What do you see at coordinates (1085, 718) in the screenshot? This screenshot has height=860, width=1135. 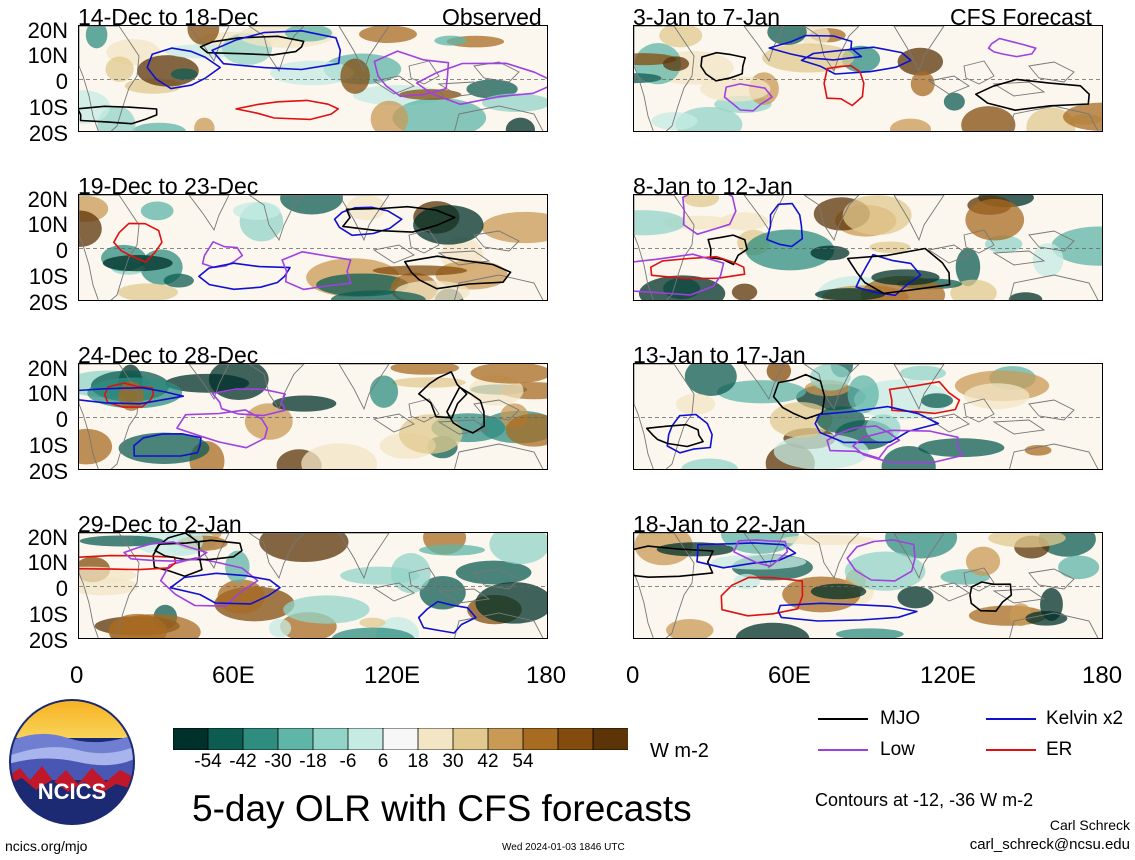 I see `legend-label-kelvin: Kelvin x2` at bounding box center [1085, 718].